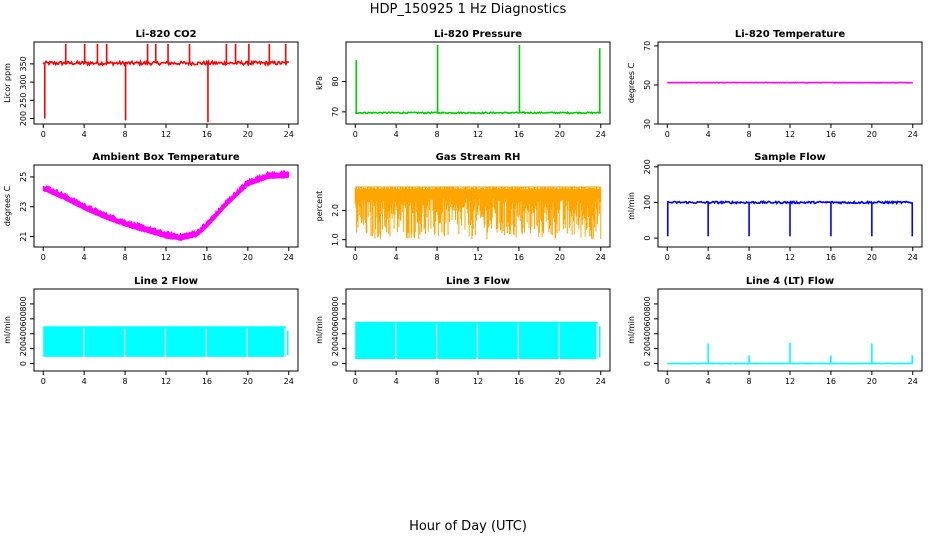  I want to click on y-tick-label: 100, so click(647, 202).